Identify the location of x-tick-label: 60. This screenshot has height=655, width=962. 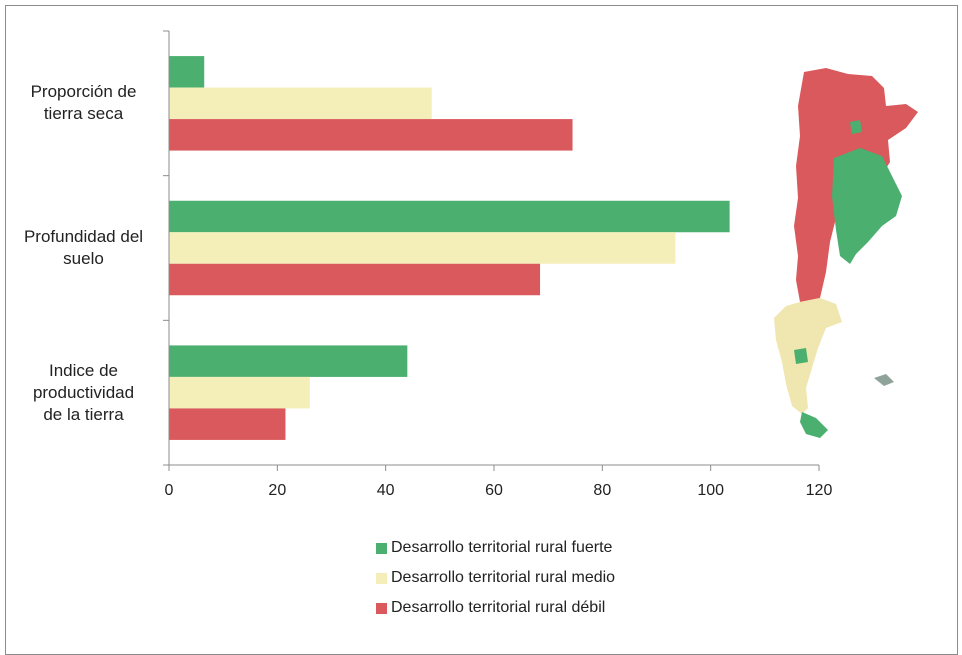
(494, 490).